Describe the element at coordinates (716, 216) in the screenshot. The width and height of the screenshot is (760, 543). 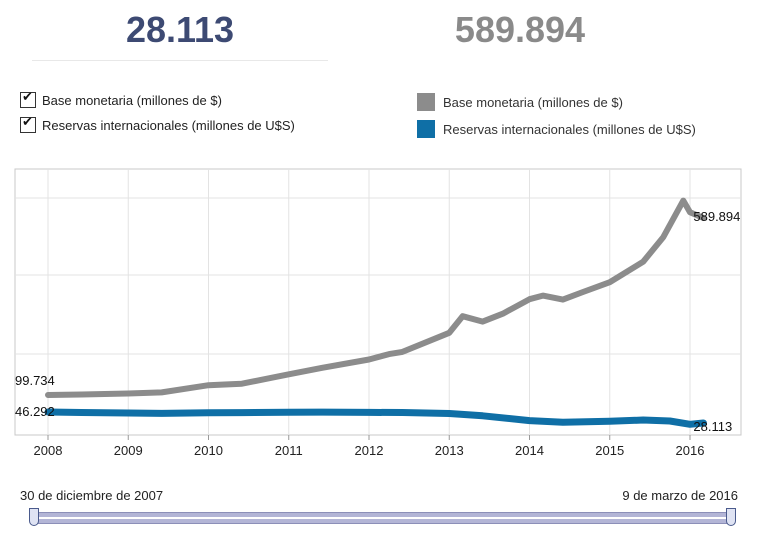
I see `series-end-label: 589.894` at that location.